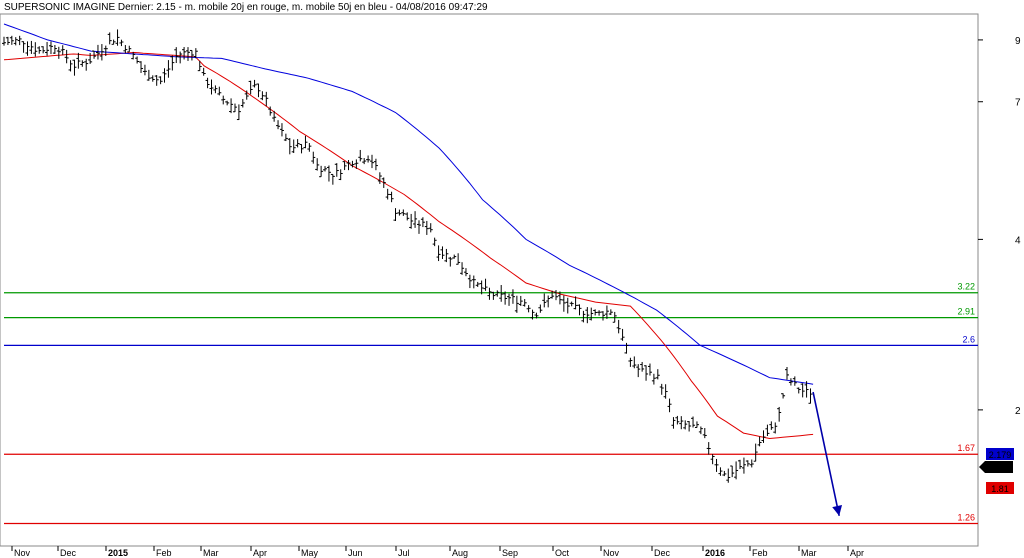 Image resolution: width=1024 pixels, height=558 pixels. I want to click on last-value-tags: 2.179 2.15 1.81, so click(996, 471).